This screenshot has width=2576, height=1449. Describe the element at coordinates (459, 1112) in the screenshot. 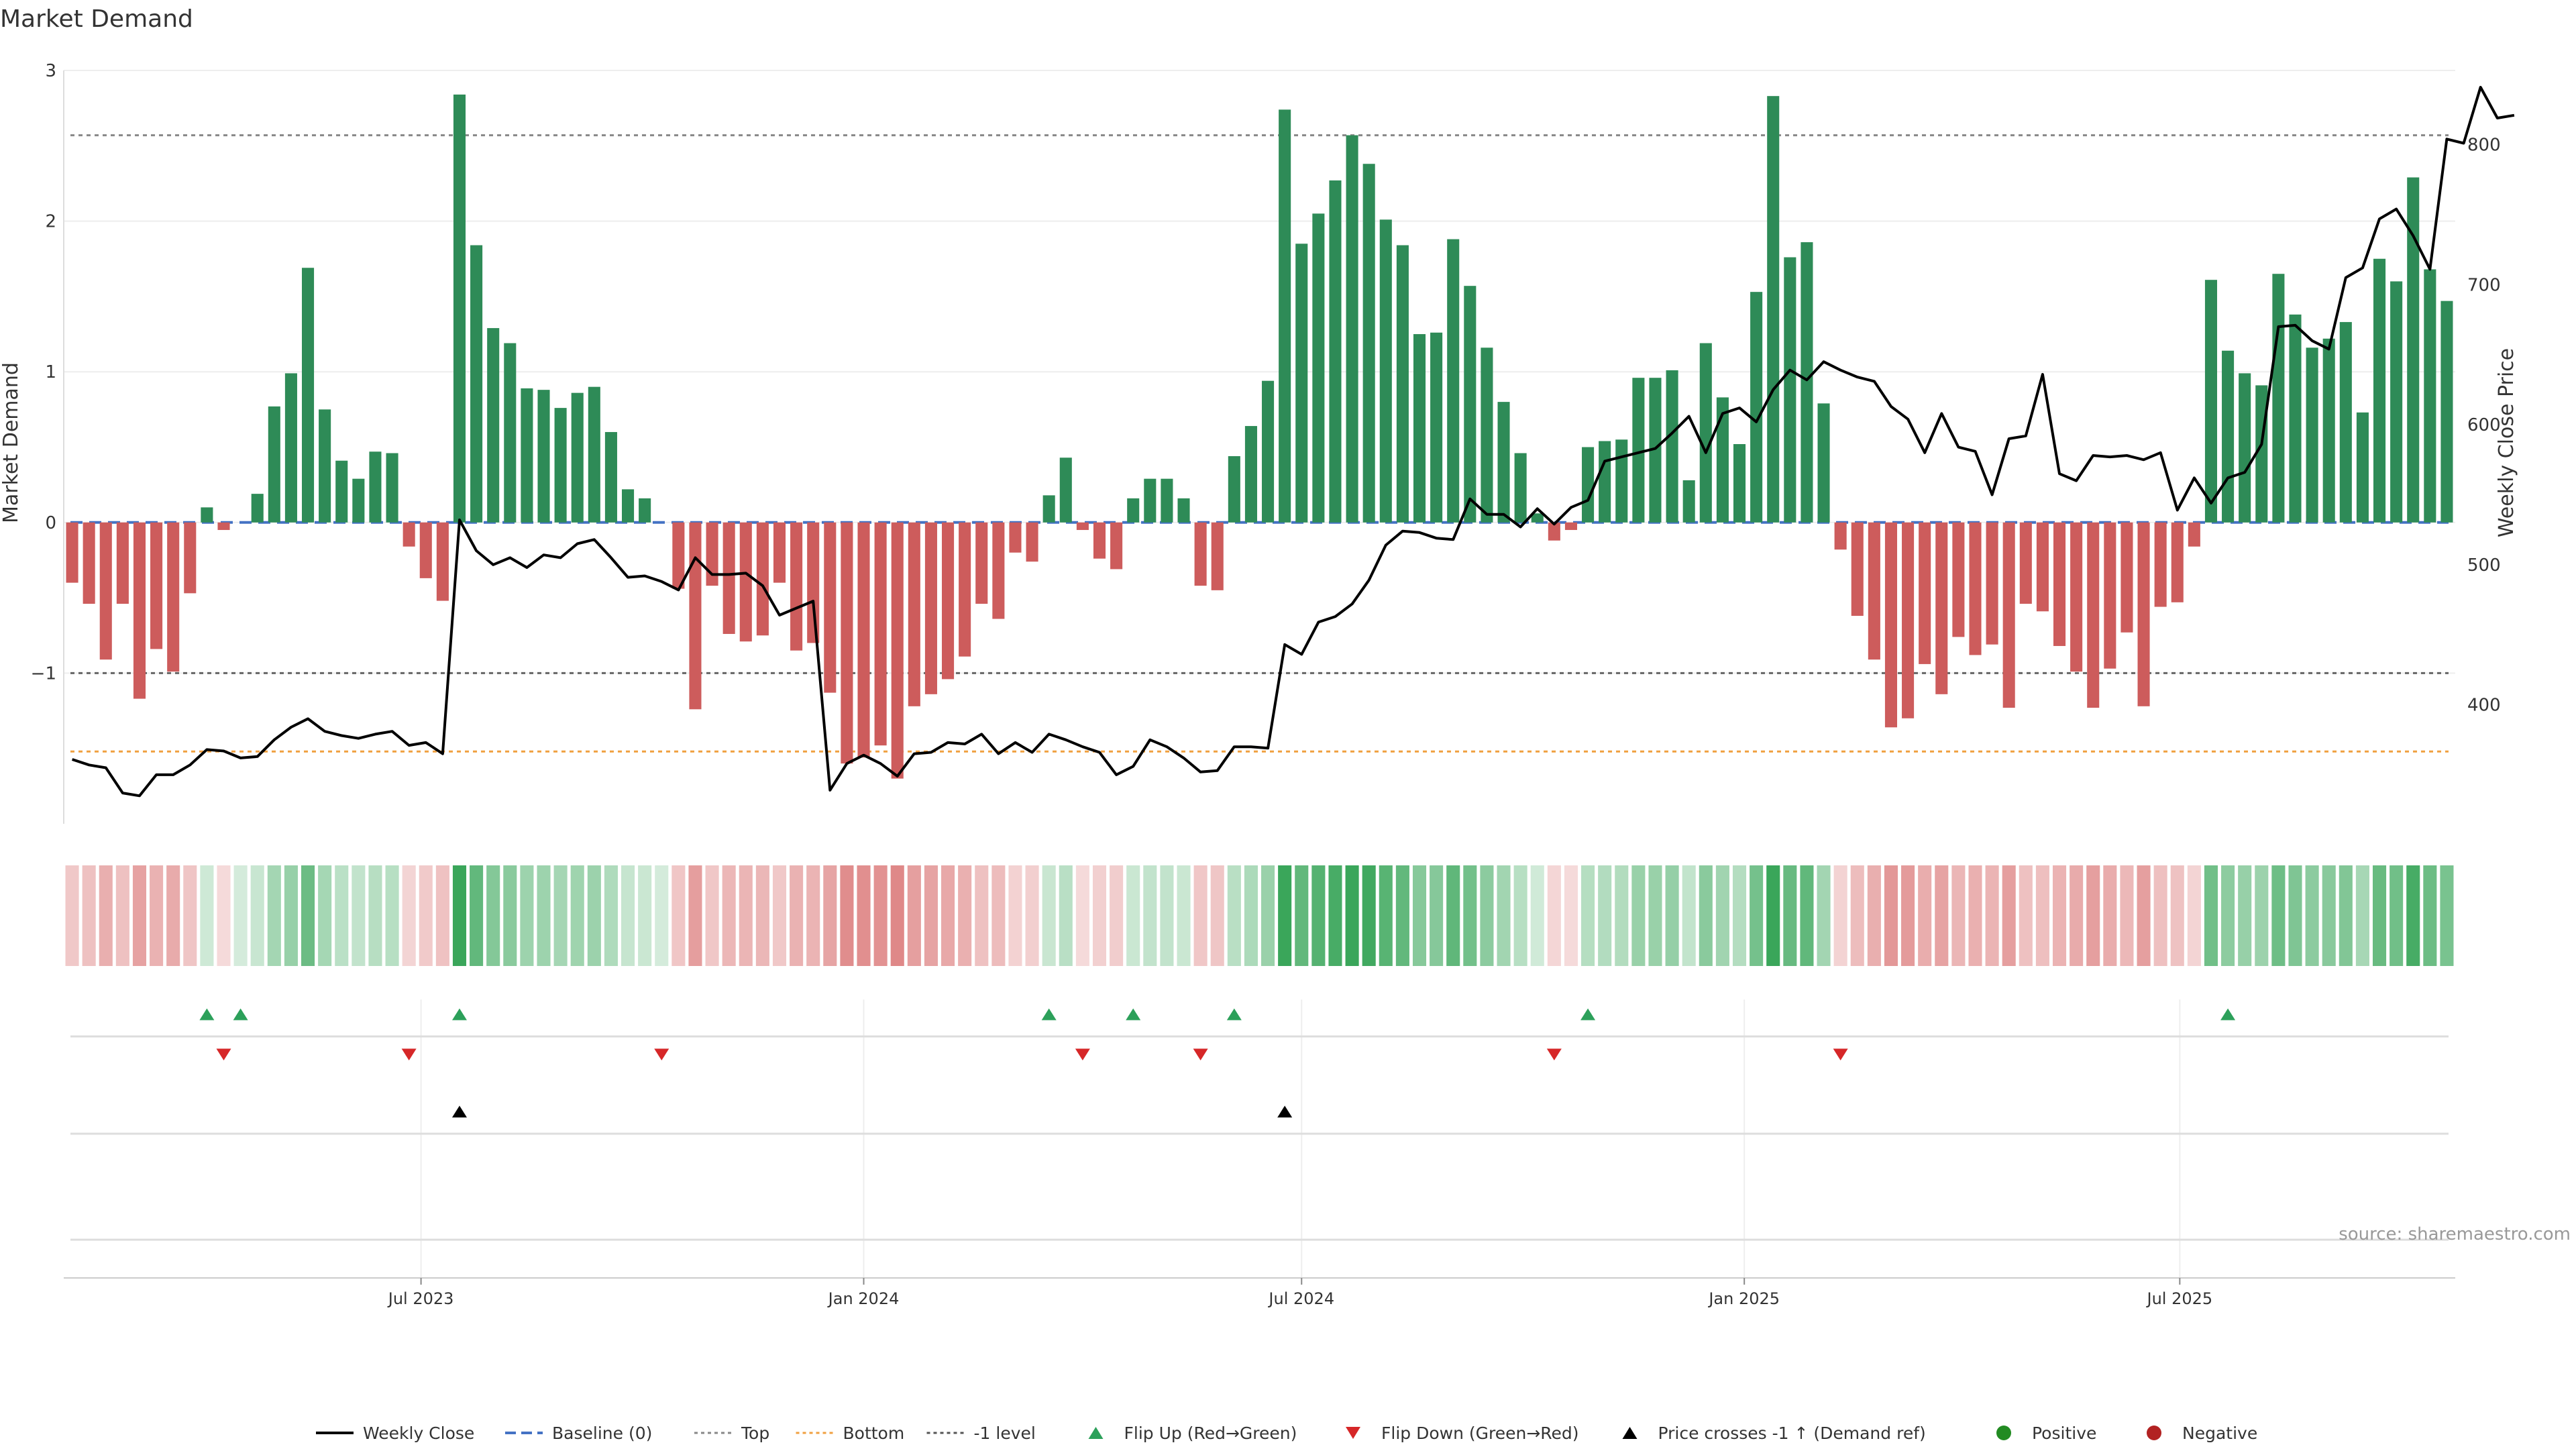

I see `price-cross-marker` at that location.